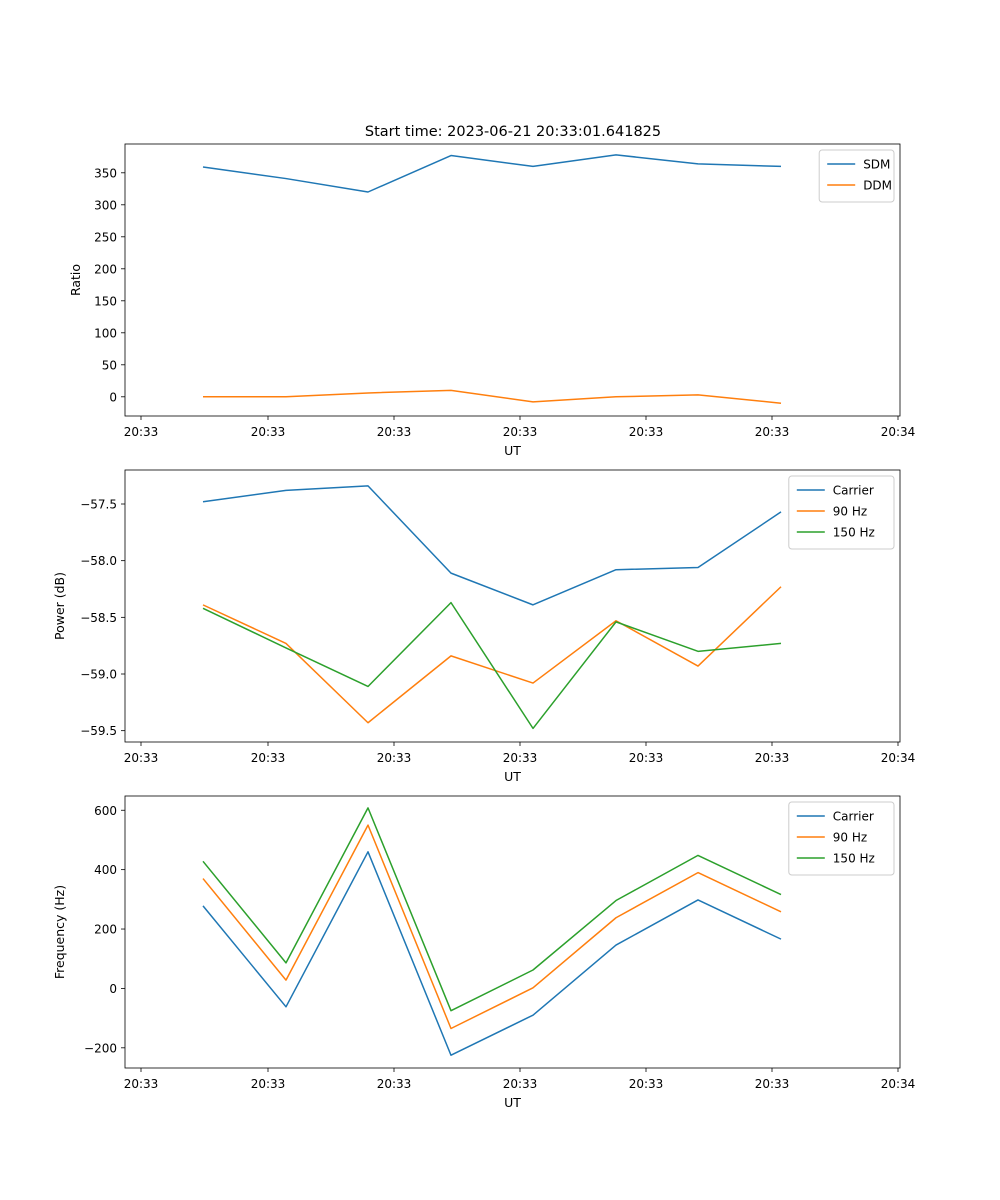 This screenshot has height=1200, width=1000. Describe the element at coordinates (98, 505) in the screenshot. I see `y-tick-label: −57.5` at that location.